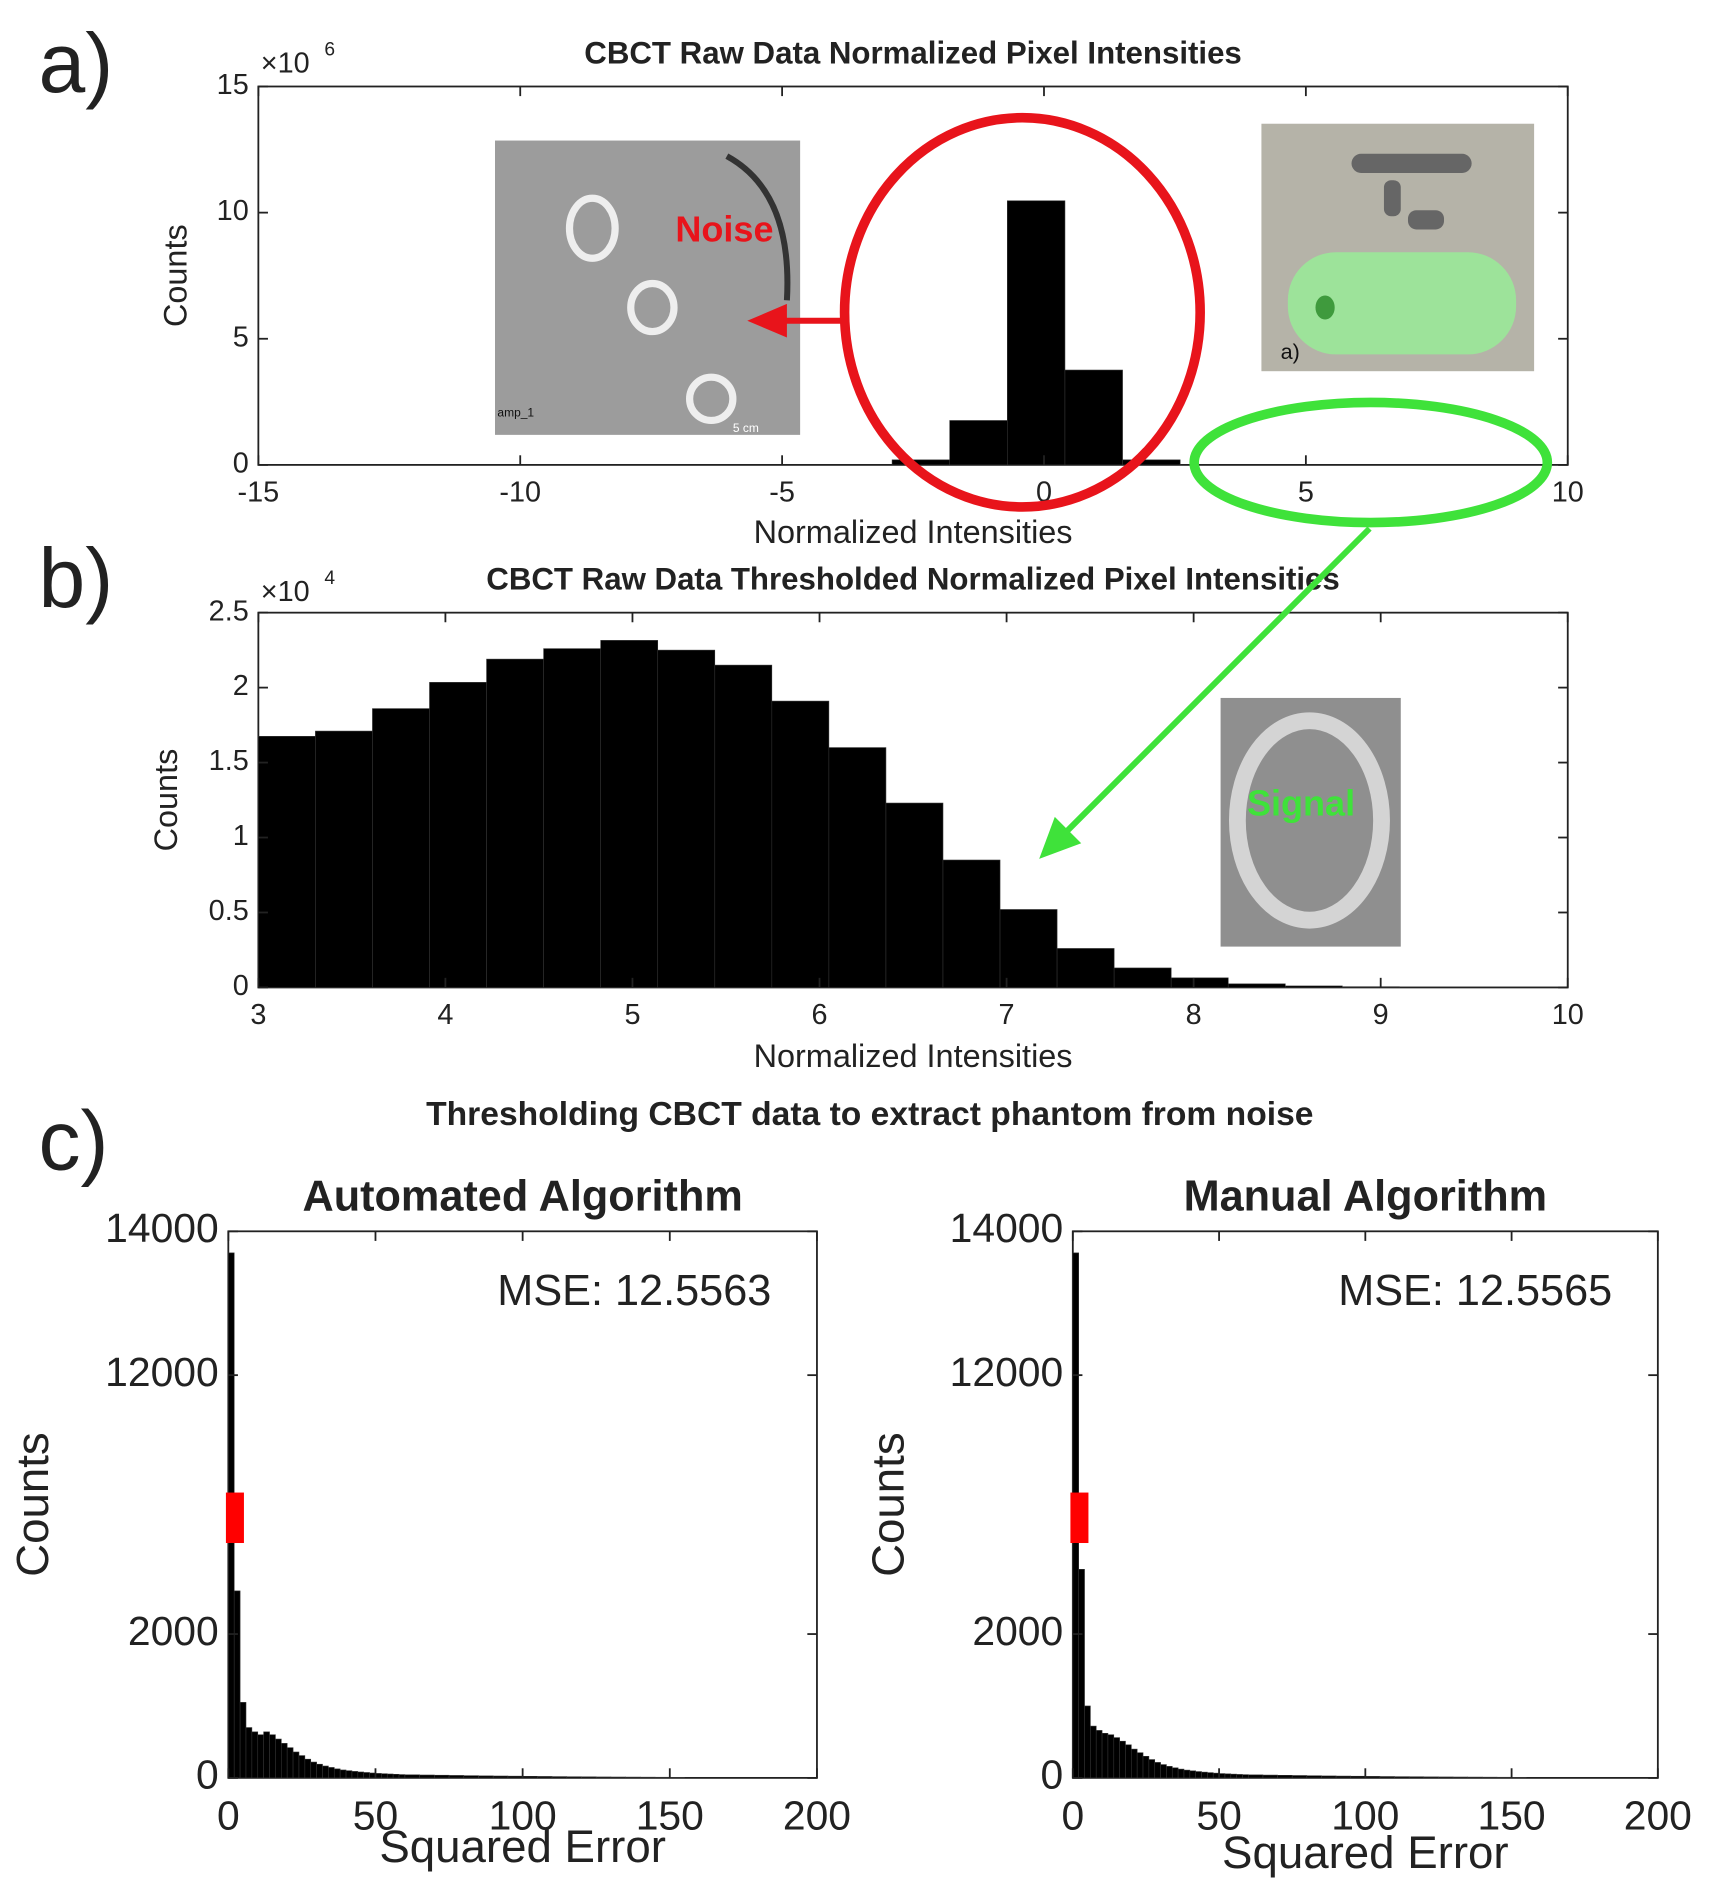 This screenshot has width=1730, height=1880. I want to click on plot-frame, so click(1365, 1504).